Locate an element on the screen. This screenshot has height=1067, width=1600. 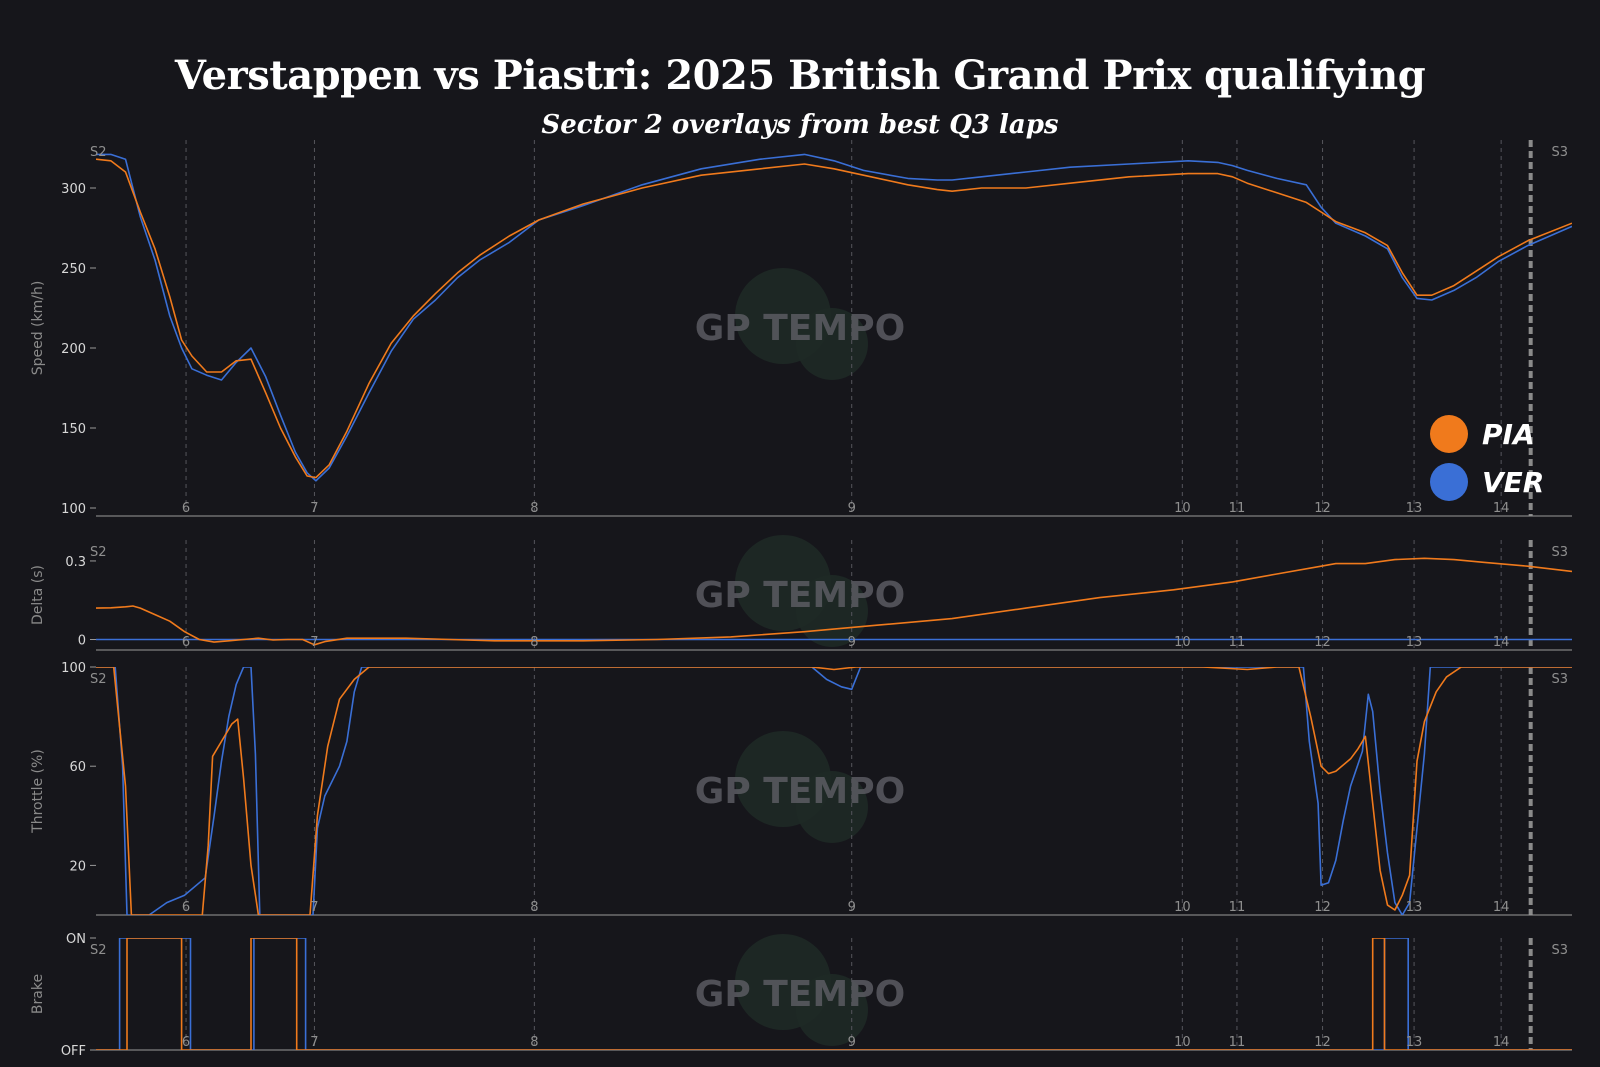
watermark-throttle: GP TEMPO is located at coordinates (800, 787).